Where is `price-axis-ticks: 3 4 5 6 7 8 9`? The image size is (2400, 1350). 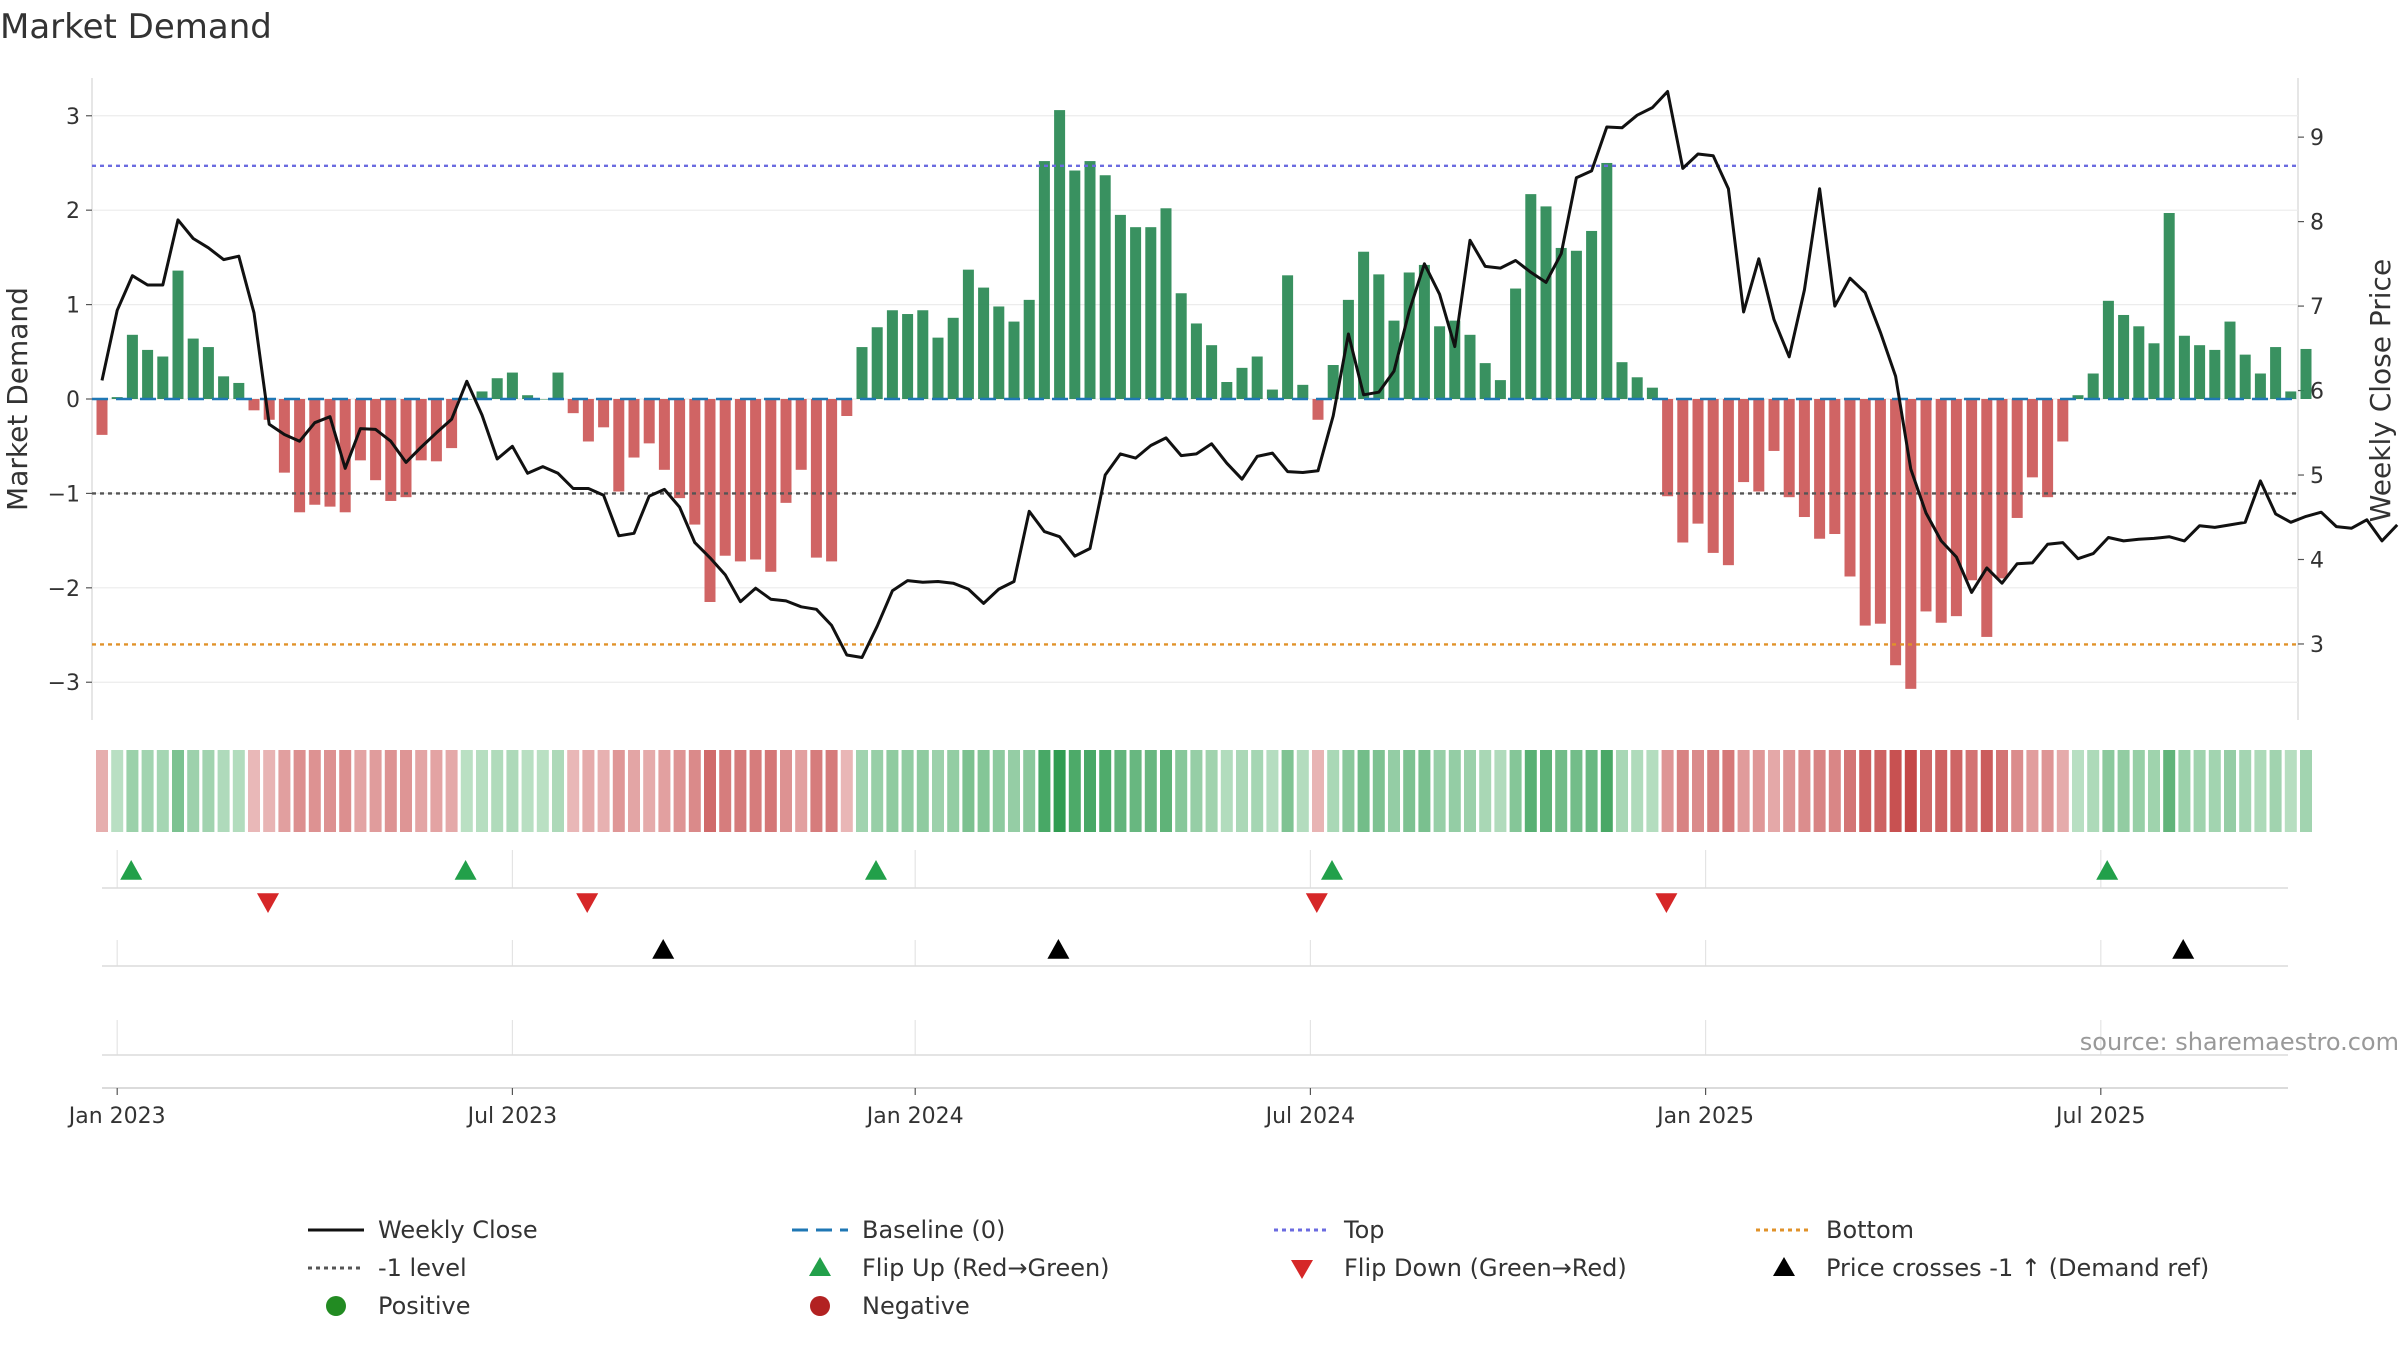 price-axis-ticks: 3 4 5 6 7 8 9 is located at coordinates (2311, 392).